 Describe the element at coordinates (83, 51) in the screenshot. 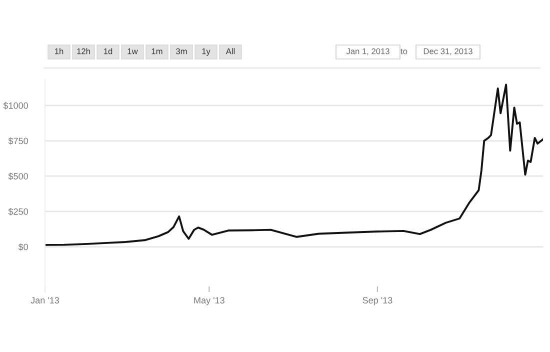

I see `text: 12h` at that location.